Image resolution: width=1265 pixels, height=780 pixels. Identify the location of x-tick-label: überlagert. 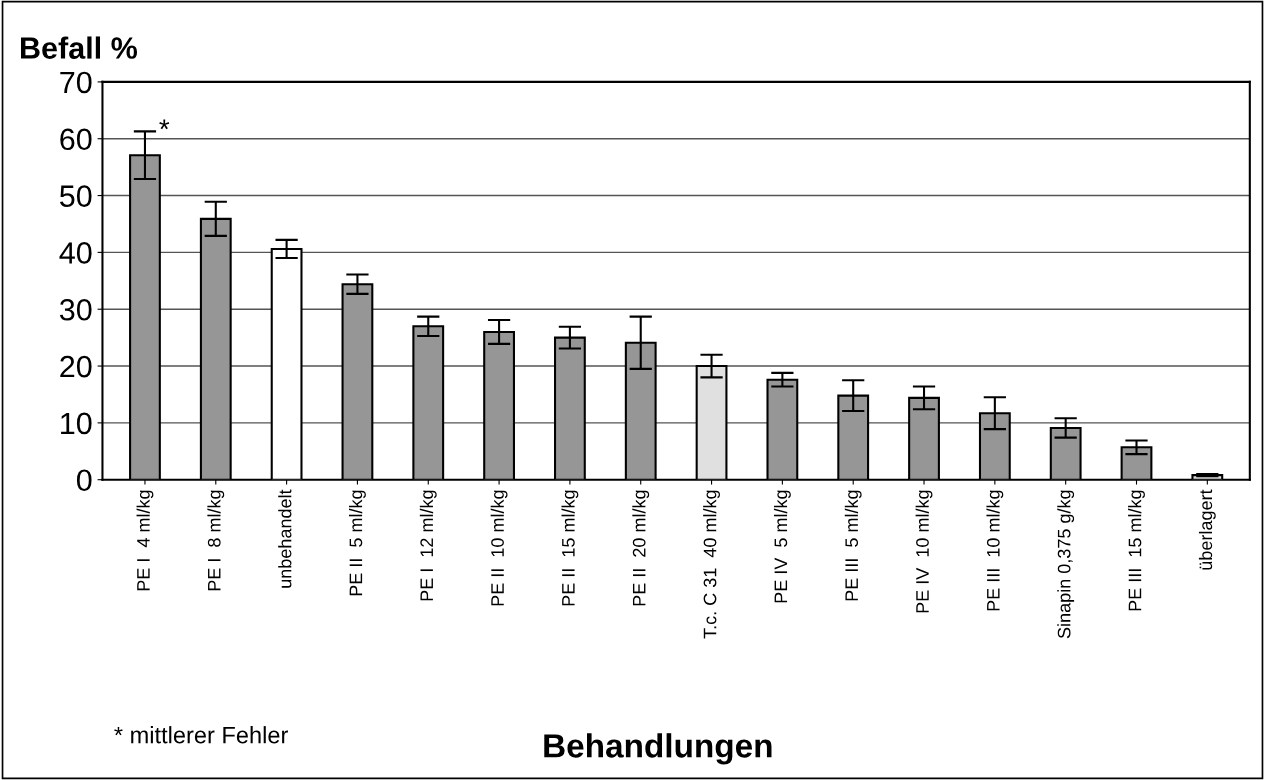
(1207, 529).